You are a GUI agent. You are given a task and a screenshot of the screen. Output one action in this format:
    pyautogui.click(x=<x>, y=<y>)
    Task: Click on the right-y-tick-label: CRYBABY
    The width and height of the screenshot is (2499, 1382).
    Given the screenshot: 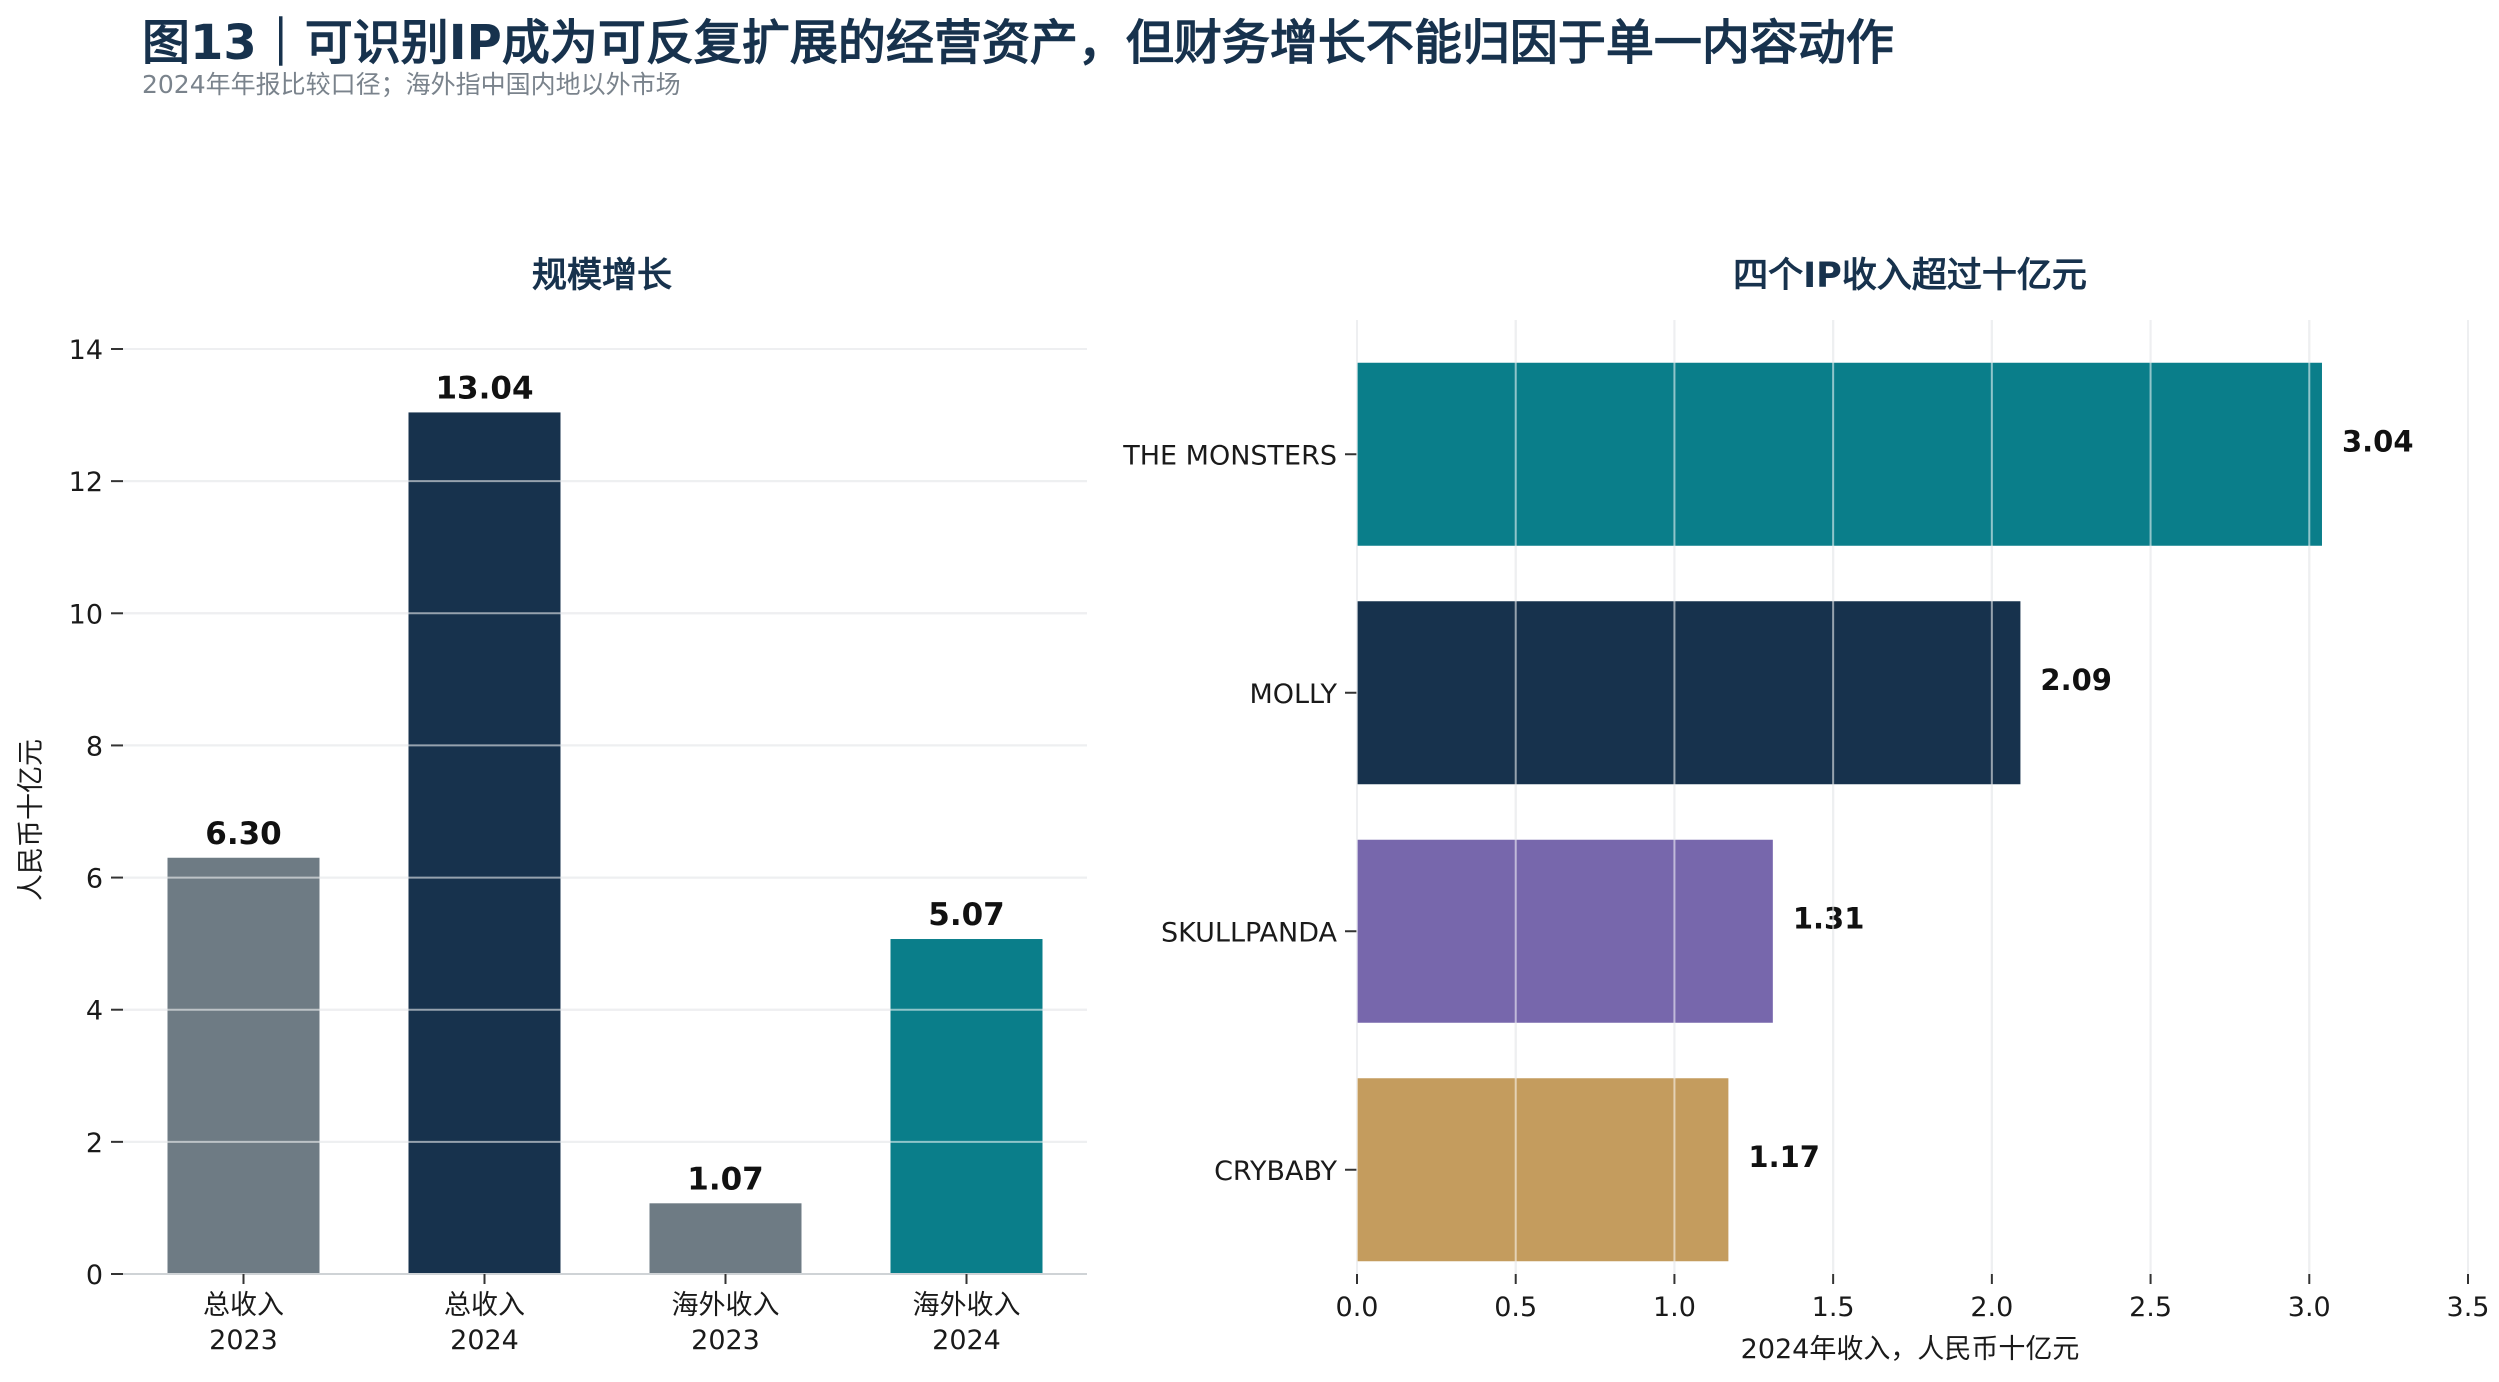 What is the action you would take?
    pyautogui.click(x=1275, y=1171)
    